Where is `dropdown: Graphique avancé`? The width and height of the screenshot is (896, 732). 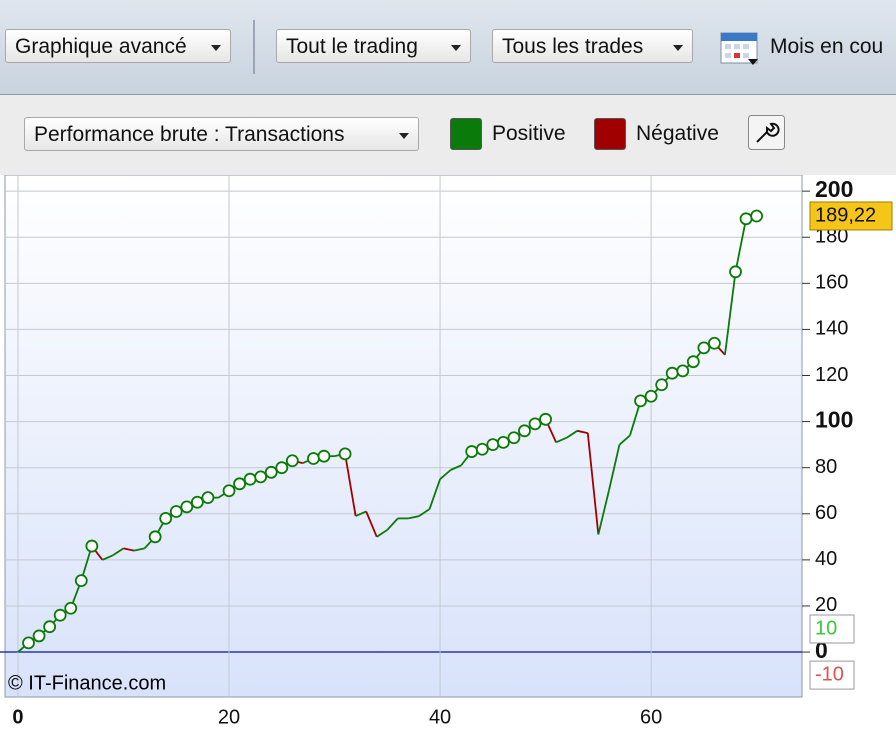
dropdown: Graphique avancé is located at coordinates (118, 46).